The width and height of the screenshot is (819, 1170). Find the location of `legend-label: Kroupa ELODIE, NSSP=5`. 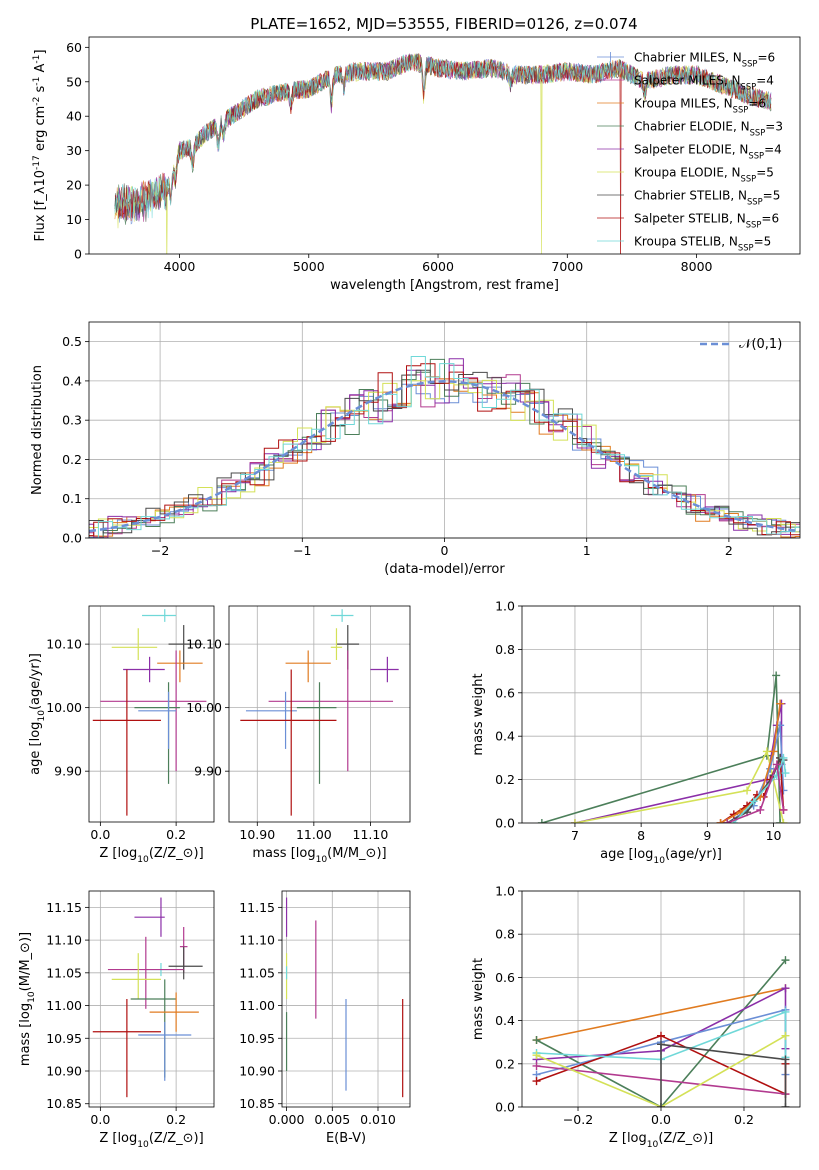

legend-label: Kroupa ELODIE, NSSP=5 is located at coordinates (704, 175).